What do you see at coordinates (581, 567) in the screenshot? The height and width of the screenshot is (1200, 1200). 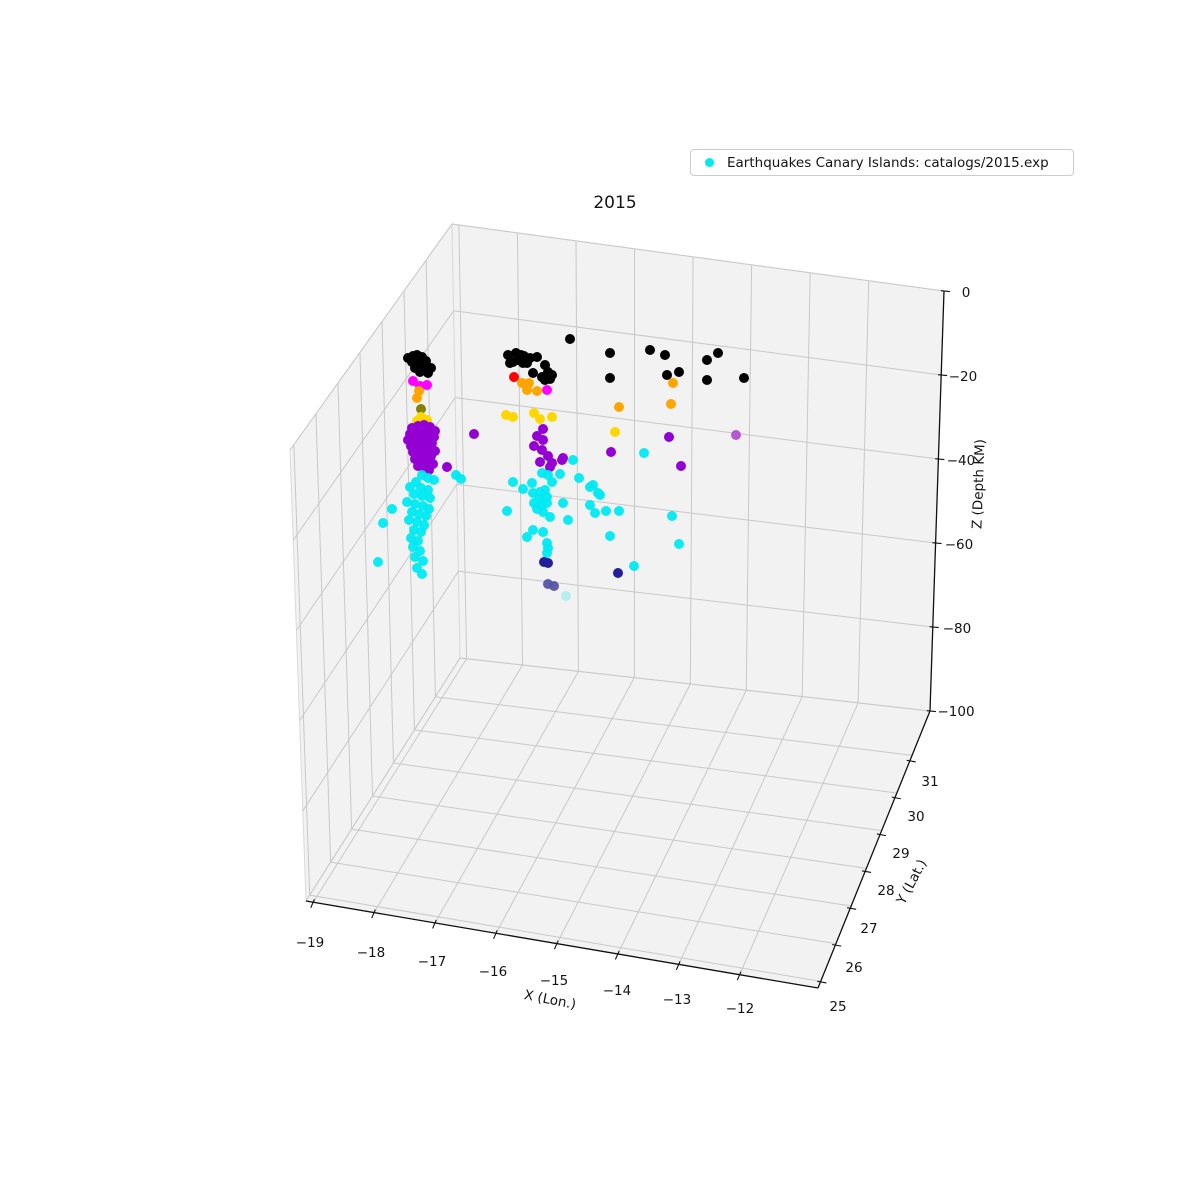 I see `series-navy-deep` at bounding box center [581, 567].